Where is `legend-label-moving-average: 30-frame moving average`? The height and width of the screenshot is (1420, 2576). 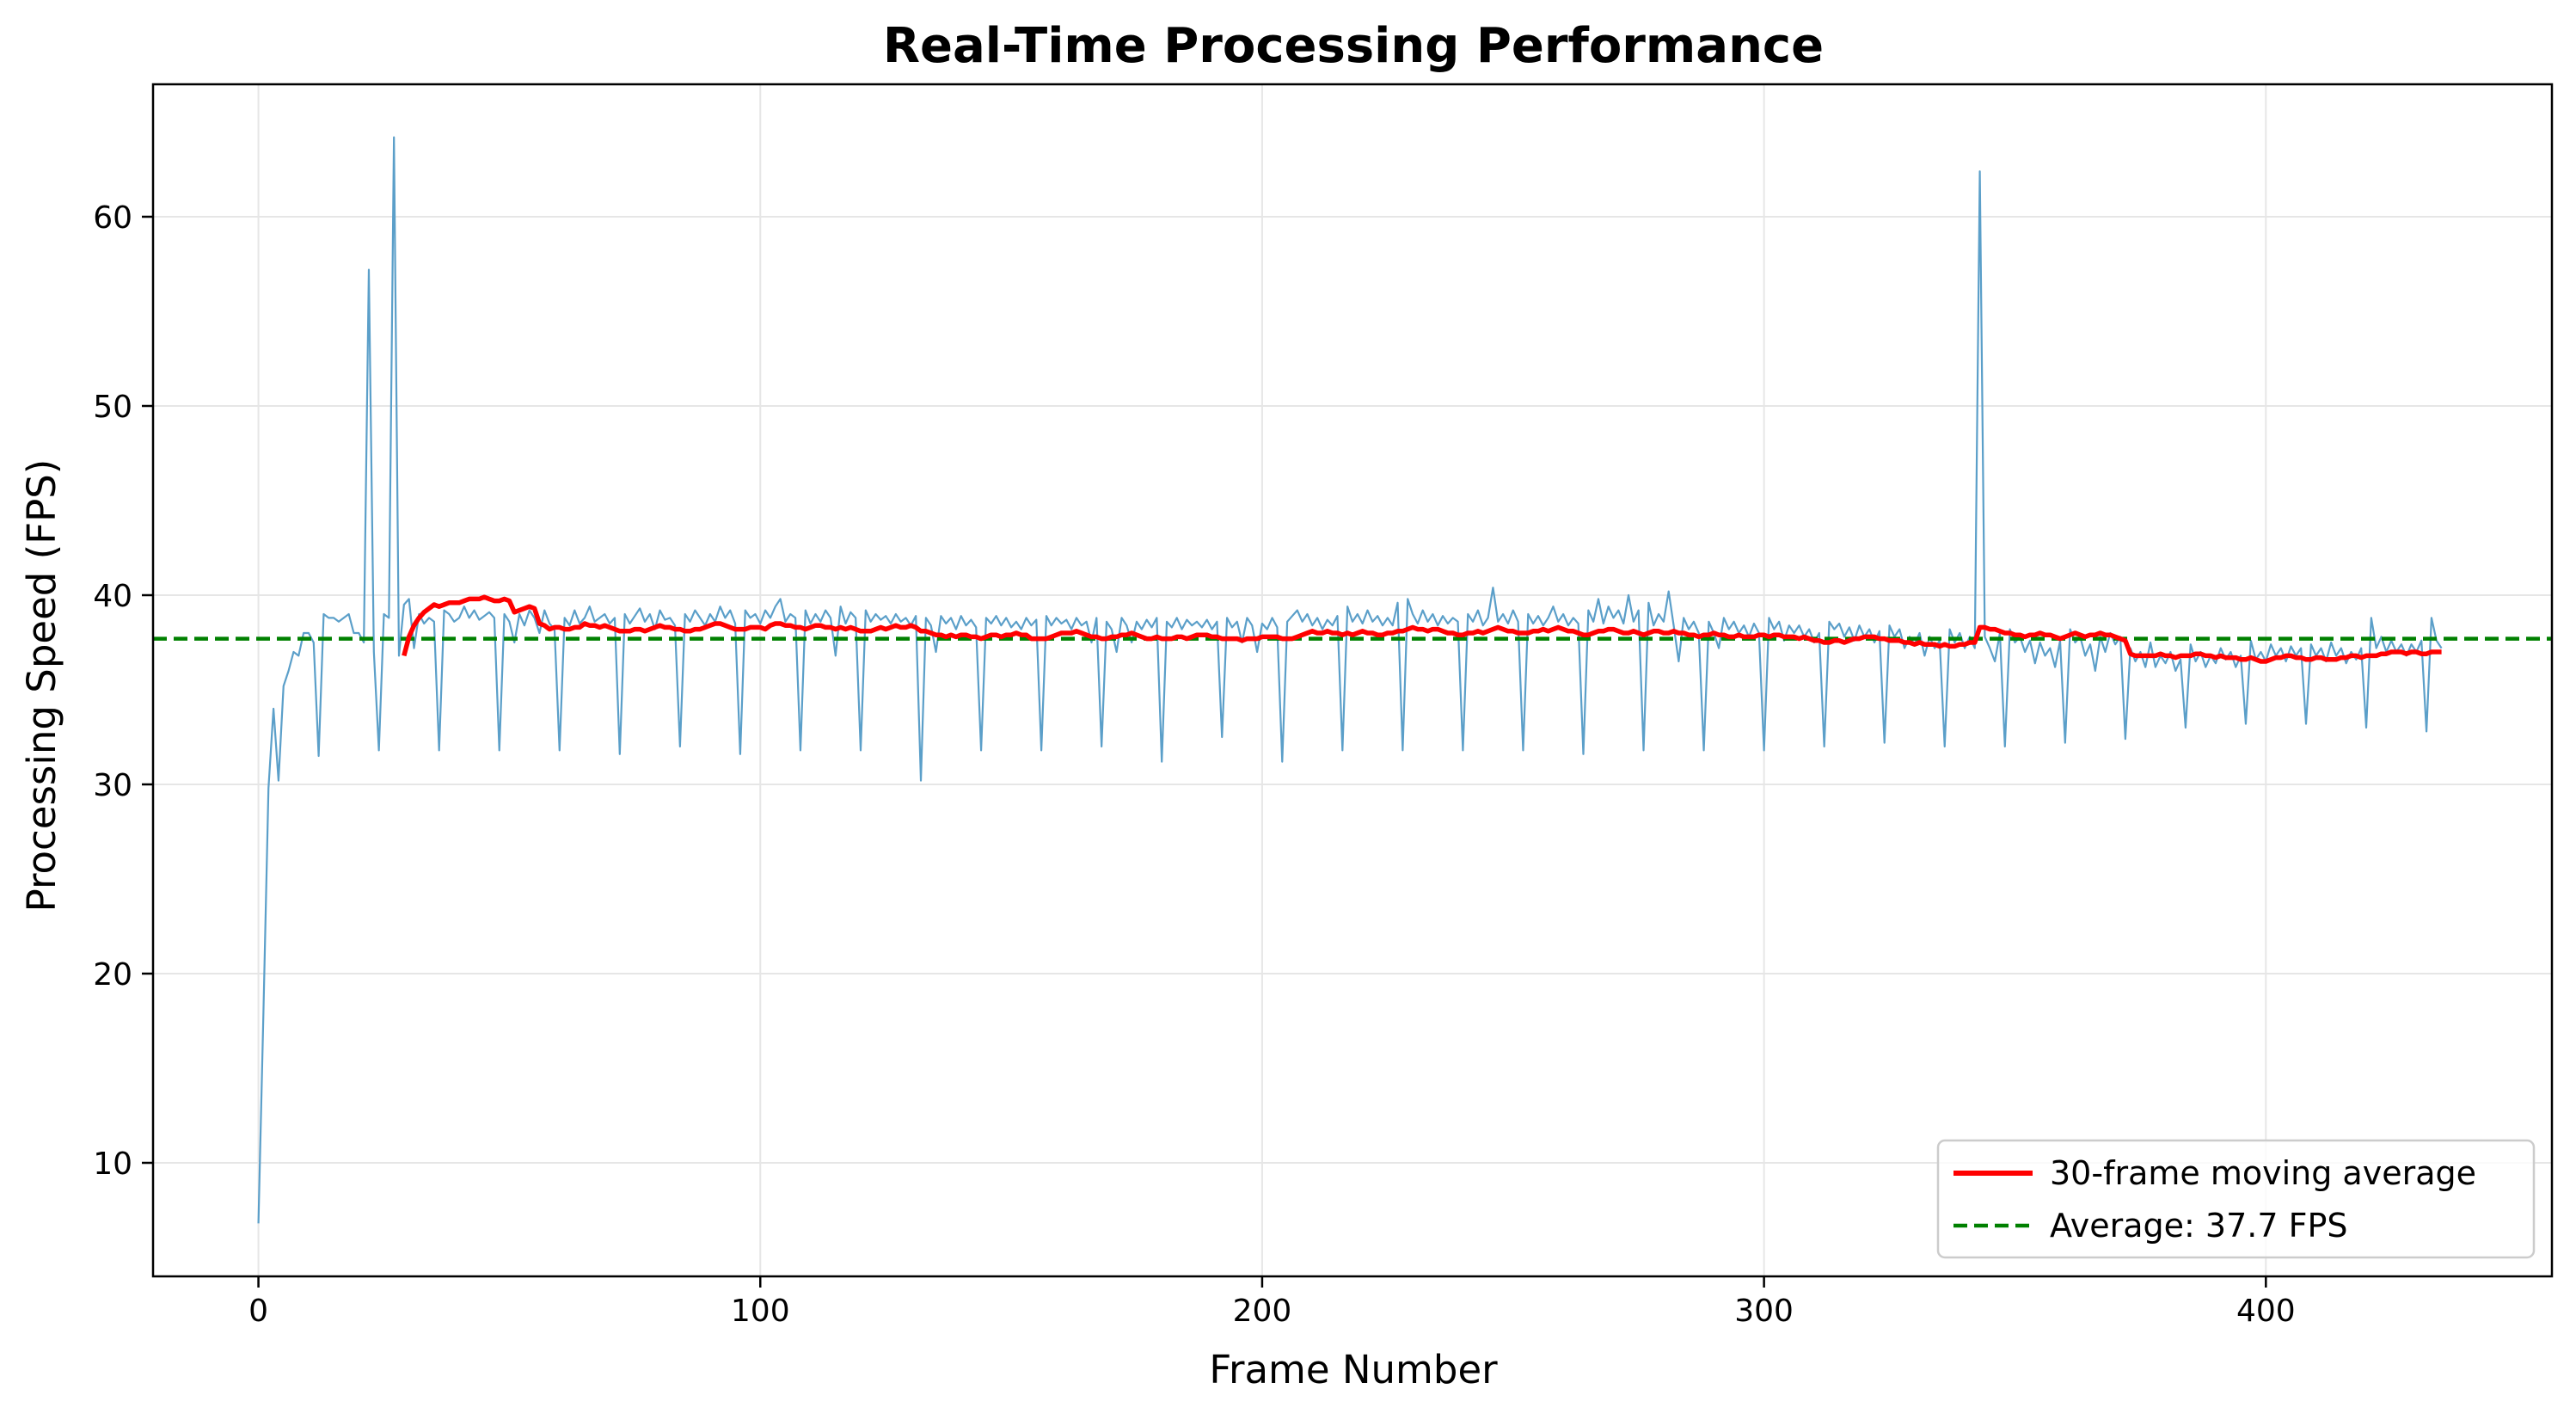
legend-label-moving-average: 30-frame moving average is located at coordinates (2263, 1173).